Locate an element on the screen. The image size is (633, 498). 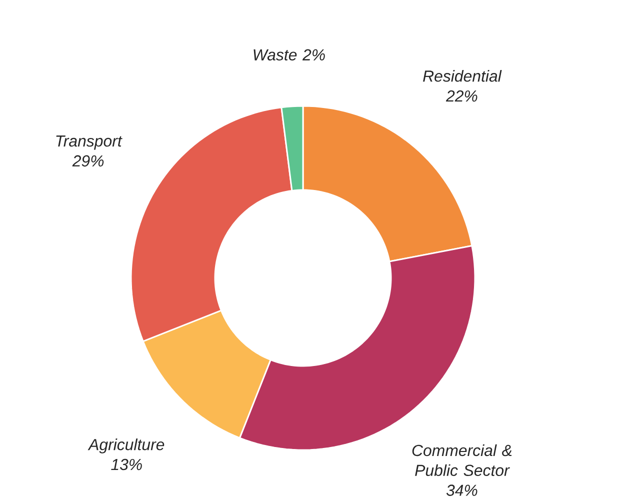
slice-label: Waste is located at coordinates (275, 54).